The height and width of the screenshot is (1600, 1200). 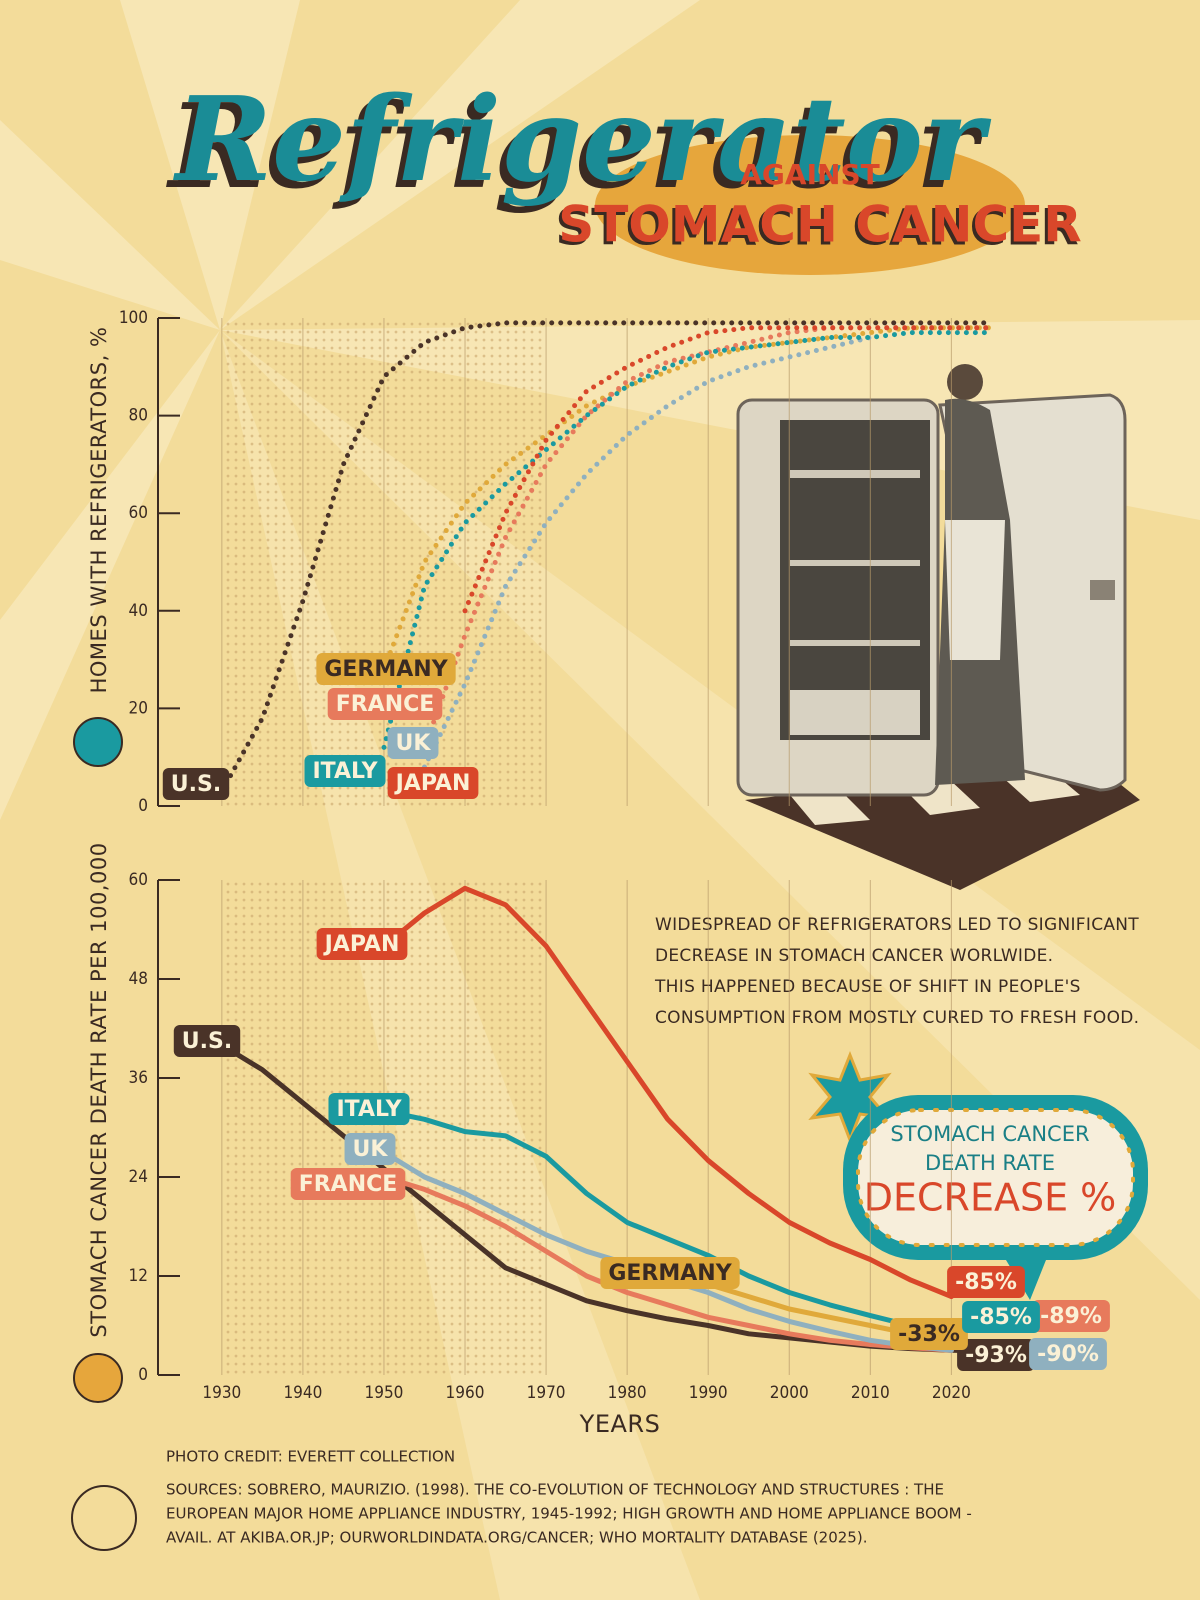 I want to click on label-text: -89%, so click(x=1071, y=1316).